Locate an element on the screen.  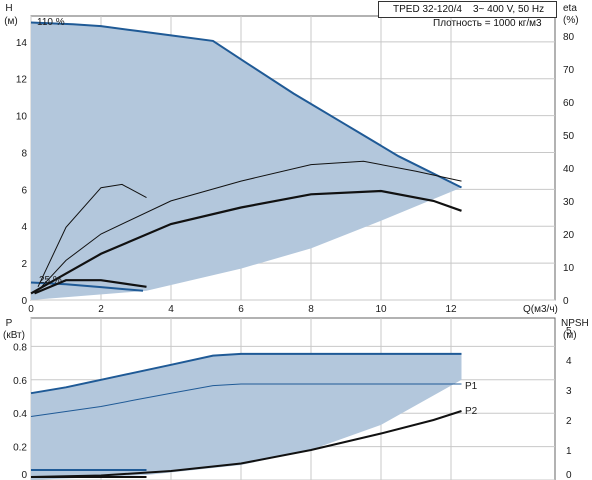
top-y2-tick-5: 50 is located at coordinates (569, 136).